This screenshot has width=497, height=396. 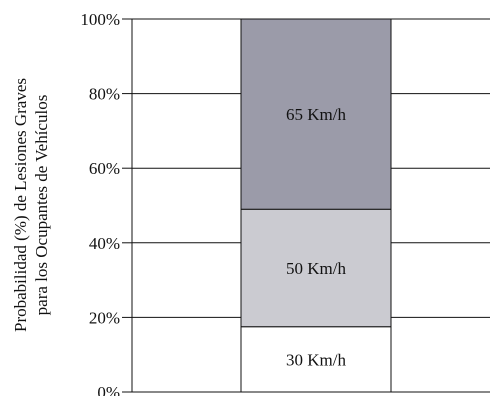 What do you see at coordinates (104, 168) in the screenshot?
I see `y-tick-label-60: 60%` at bounding box center [104, 168].